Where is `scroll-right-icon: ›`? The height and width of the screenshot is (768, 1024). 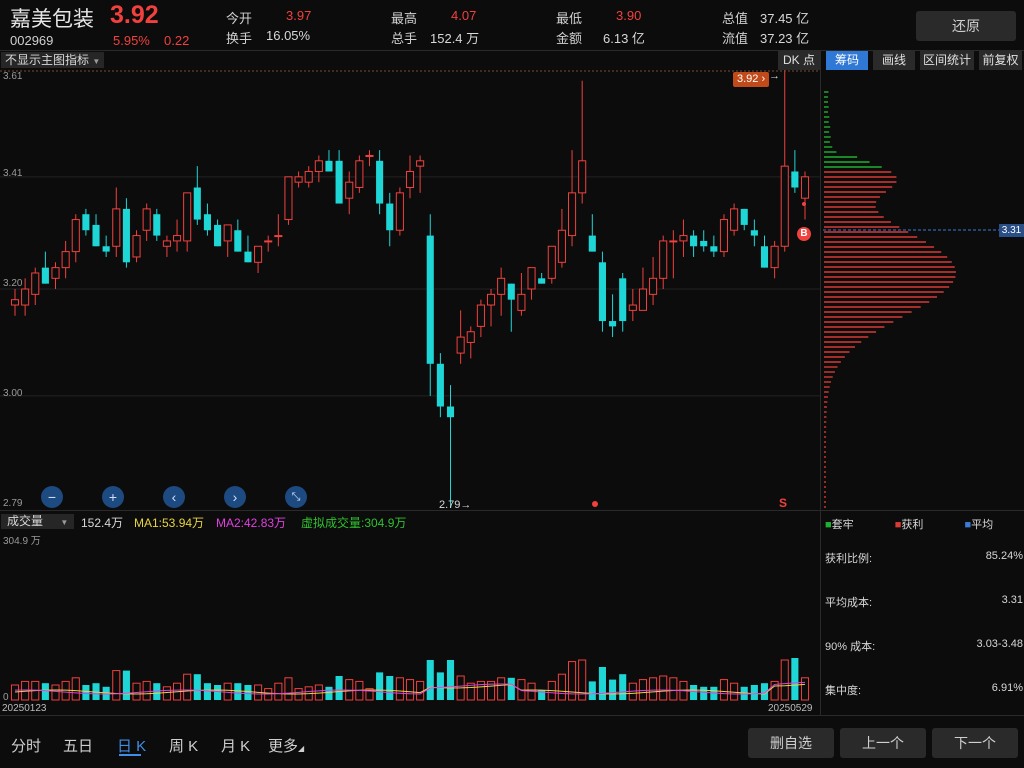 scroll-right-icon: › is located at coordinates (235, 497).